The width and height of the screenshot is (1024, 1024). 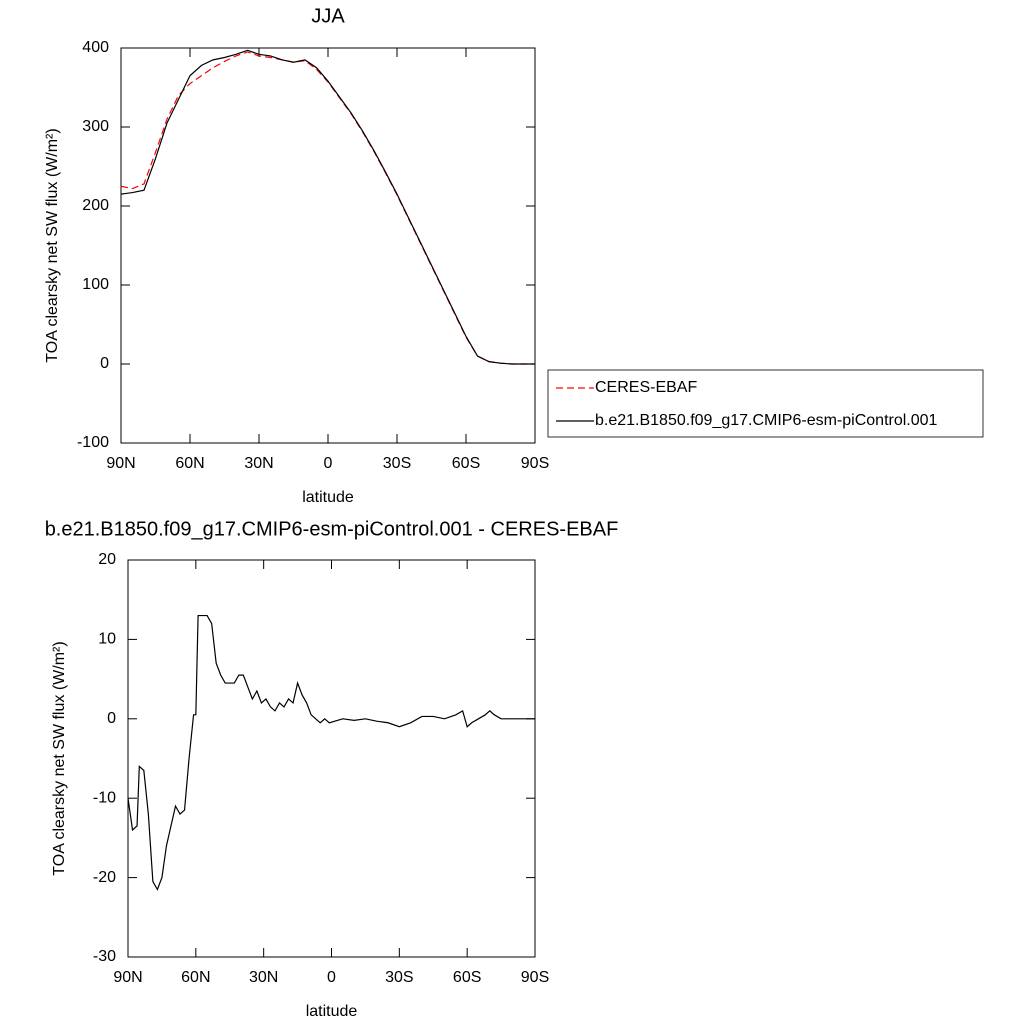 What do you see at coordinates (765, 403) in the screenshot?
I see `legend-box` at bounding box center [765, 403].